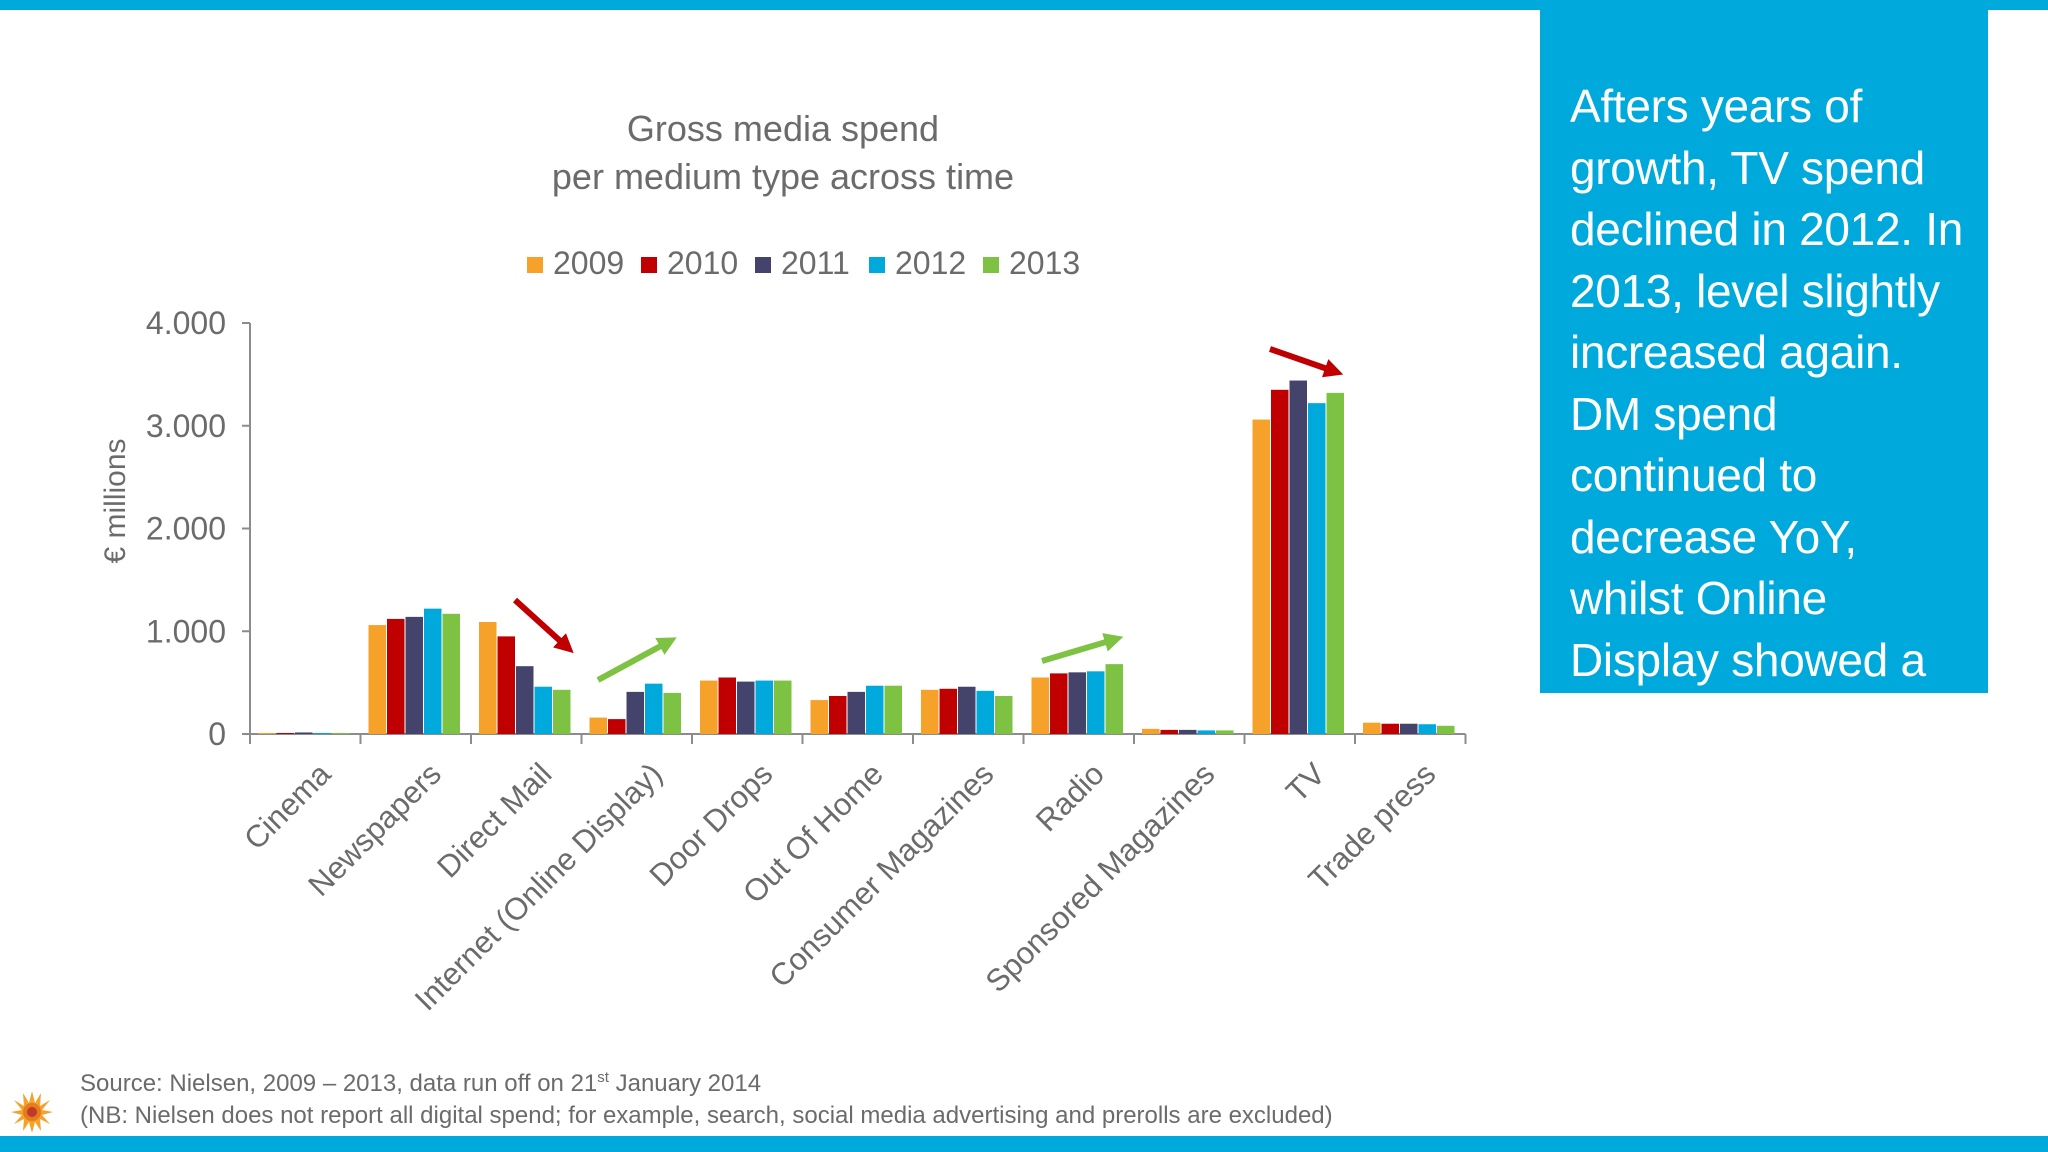 This screenshot has height=1152, width=2048. What do you see at coordinates (783, 128) in the screenshot?
I see `chart-title-line-1: Gross media spend` at bounding box center [783, 128].